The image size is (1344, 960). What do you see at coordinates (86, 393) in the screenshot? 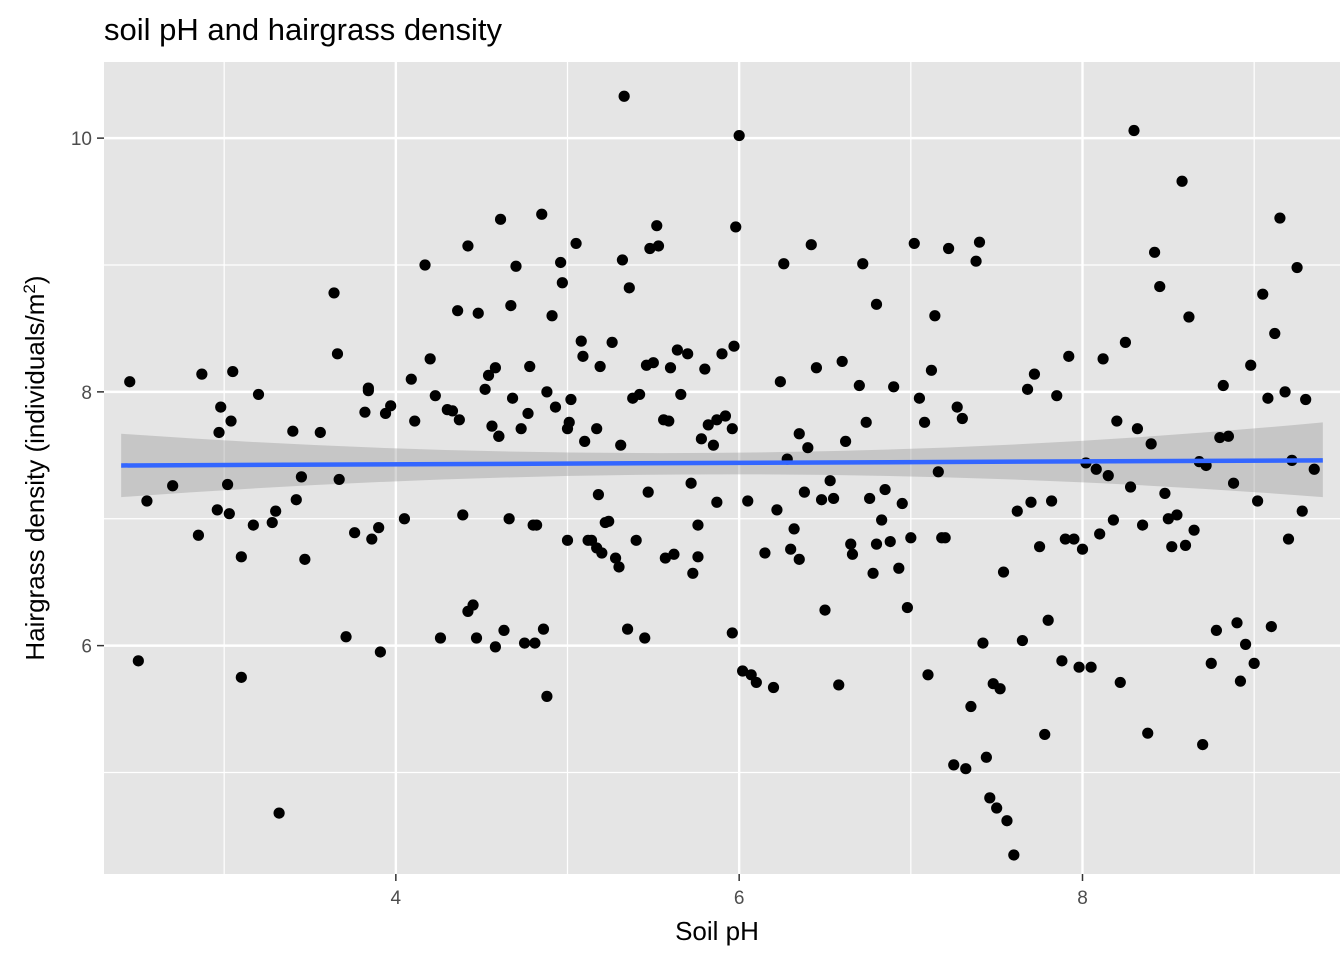
I see `y-tick-label-1: 8` at bounding box center [86, 393].